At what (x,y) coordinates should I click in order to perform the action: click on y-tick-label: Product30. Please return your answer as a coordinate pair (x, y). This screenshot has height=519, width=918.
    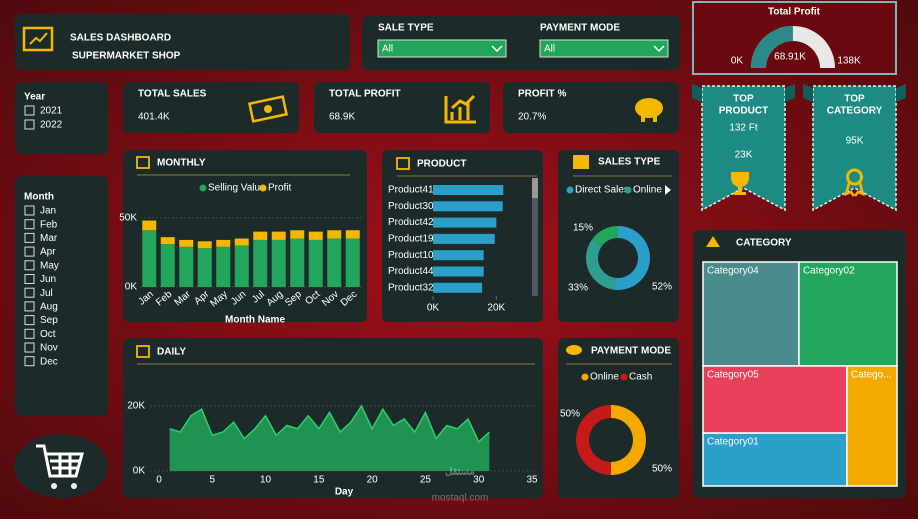
    Looking at the image, I should click on (411, 206).